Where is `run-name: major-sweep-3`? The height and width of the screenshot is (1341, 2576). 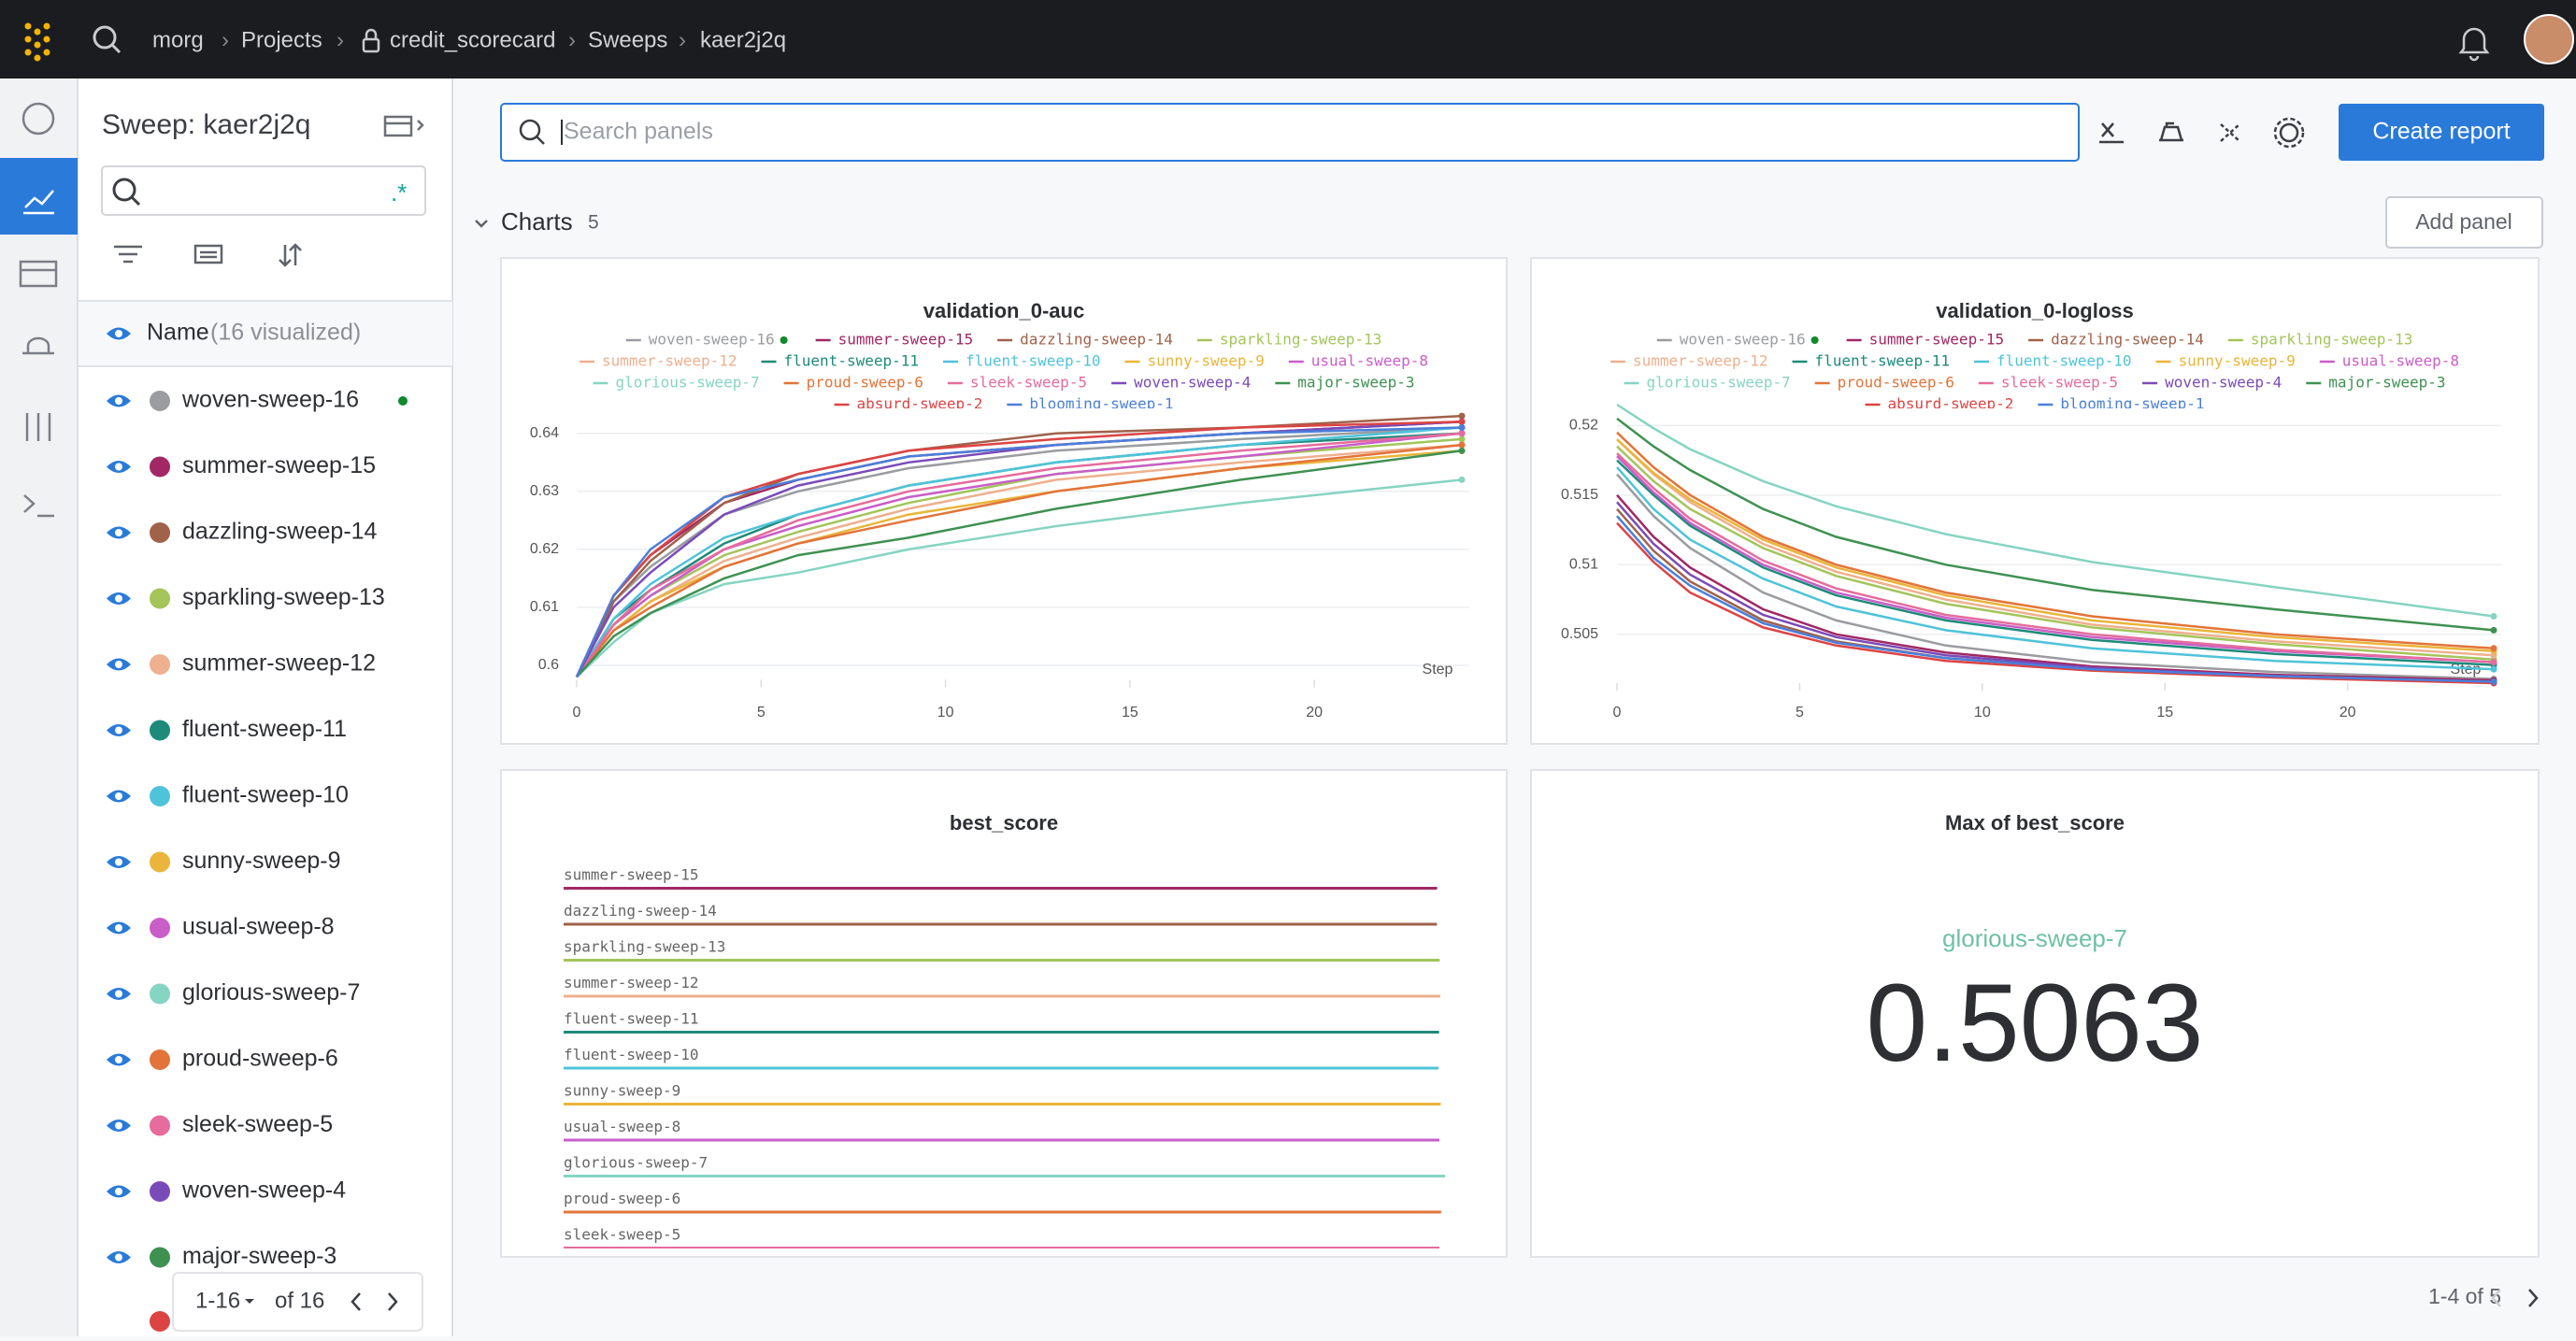 run-name: major-sweep-3 is located at coordinates (259, 1256).